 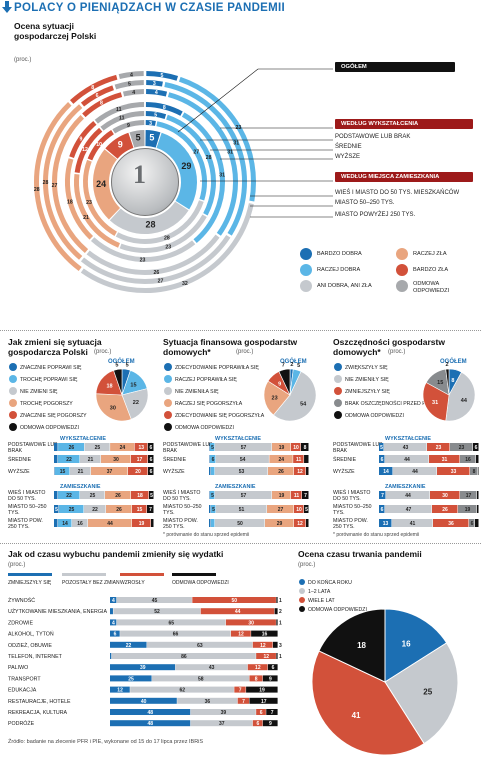 What do you see at coordinates (224, 713) in the screenshot?
I see `s5-bar-value-10-1: 39` at bounding box center [224, 713].